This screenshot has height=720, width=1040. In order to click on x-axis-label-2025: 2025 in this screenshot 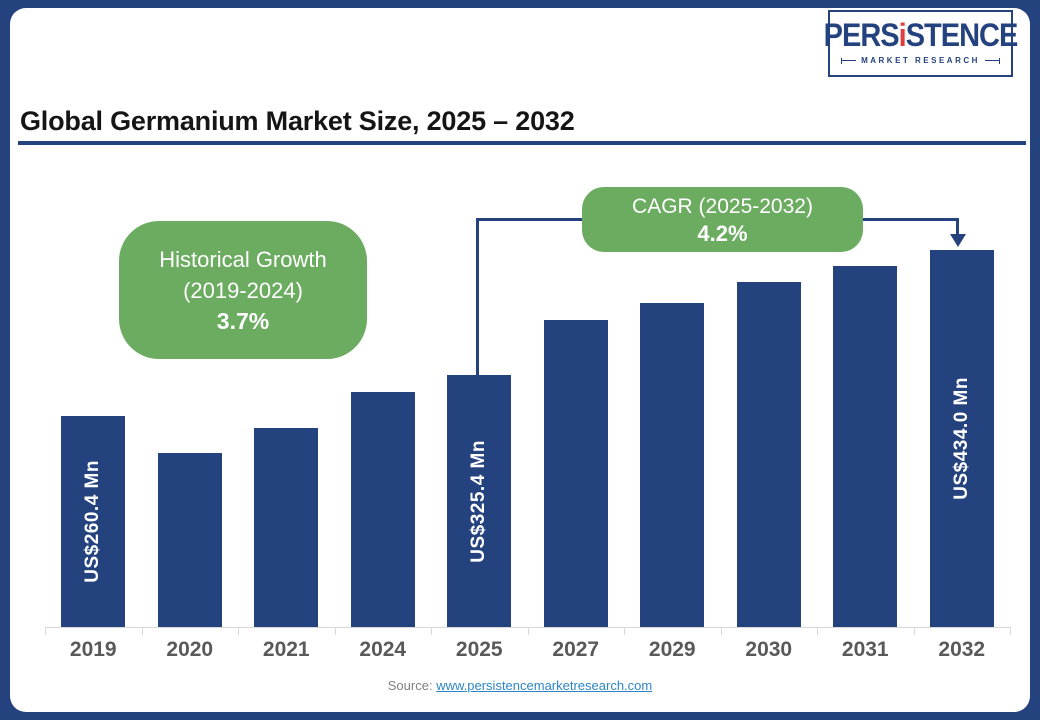, I will do `click(479, 649)`.